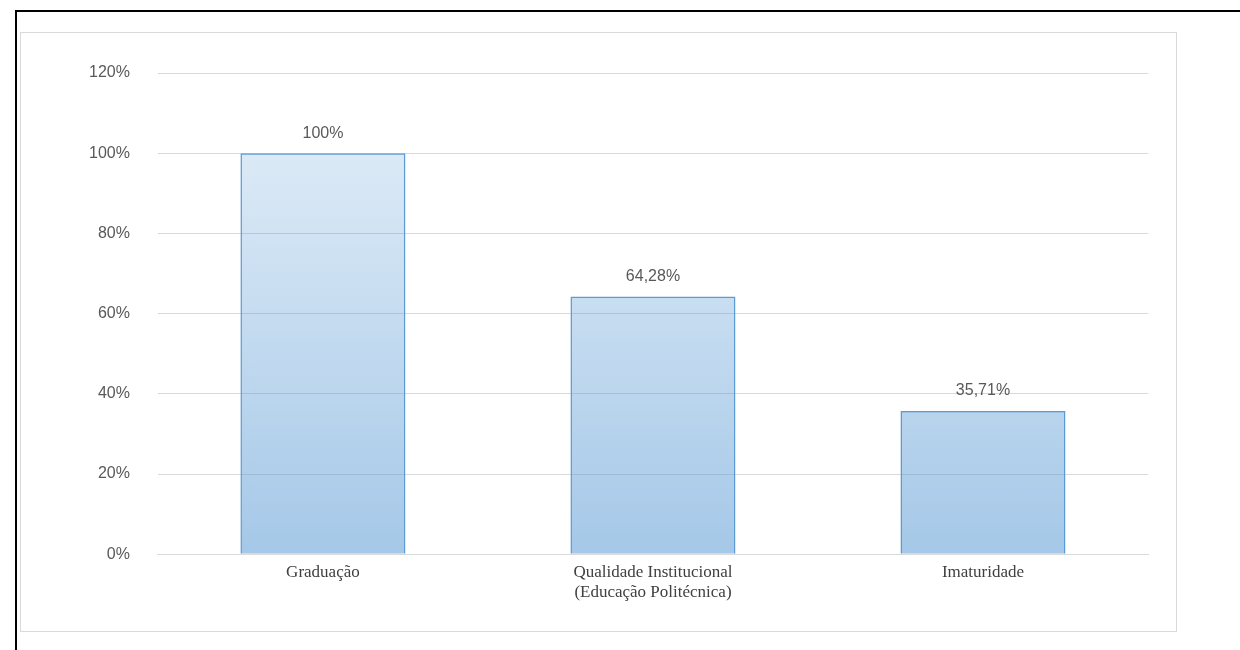 The width and height of the screenshot is (1240, 650). What do you see at coordinates (653, 275) in the screenshot?
I see `data-label: 64,28%` at bounding box center [653, 275].